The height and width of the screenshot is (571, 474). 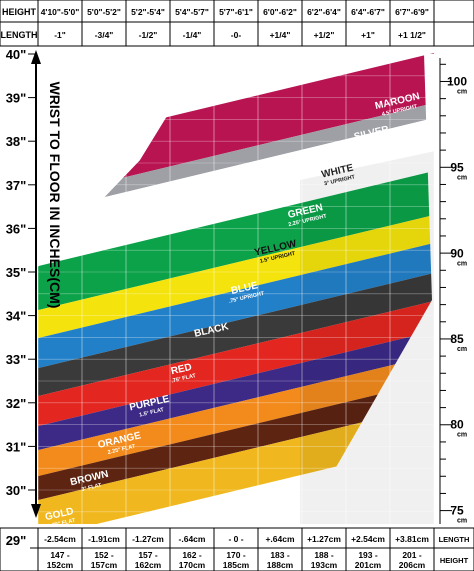 I want to click on height-cm-cell-top: 193 -, so click(x=368, y=555).